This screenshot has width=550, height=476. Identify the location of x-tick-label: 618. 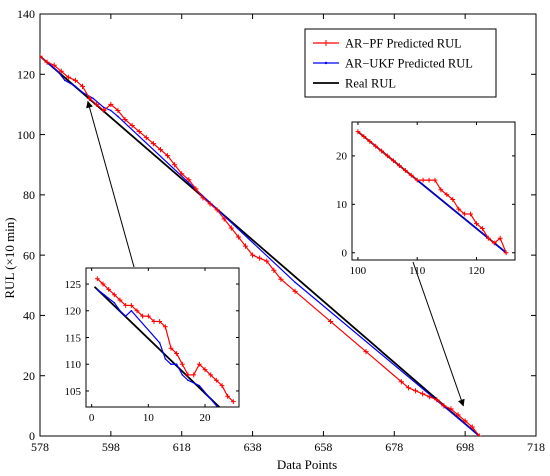
(182, 447).